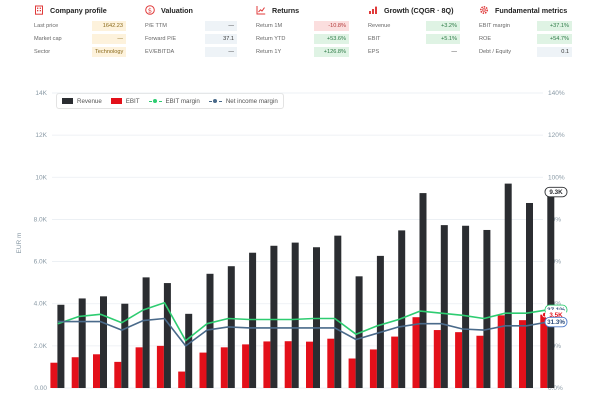 The image size is (600, 400). Describe the element at coordinates (48, 39) in the screenshot. I see `metric-label: Market cap` at that location.